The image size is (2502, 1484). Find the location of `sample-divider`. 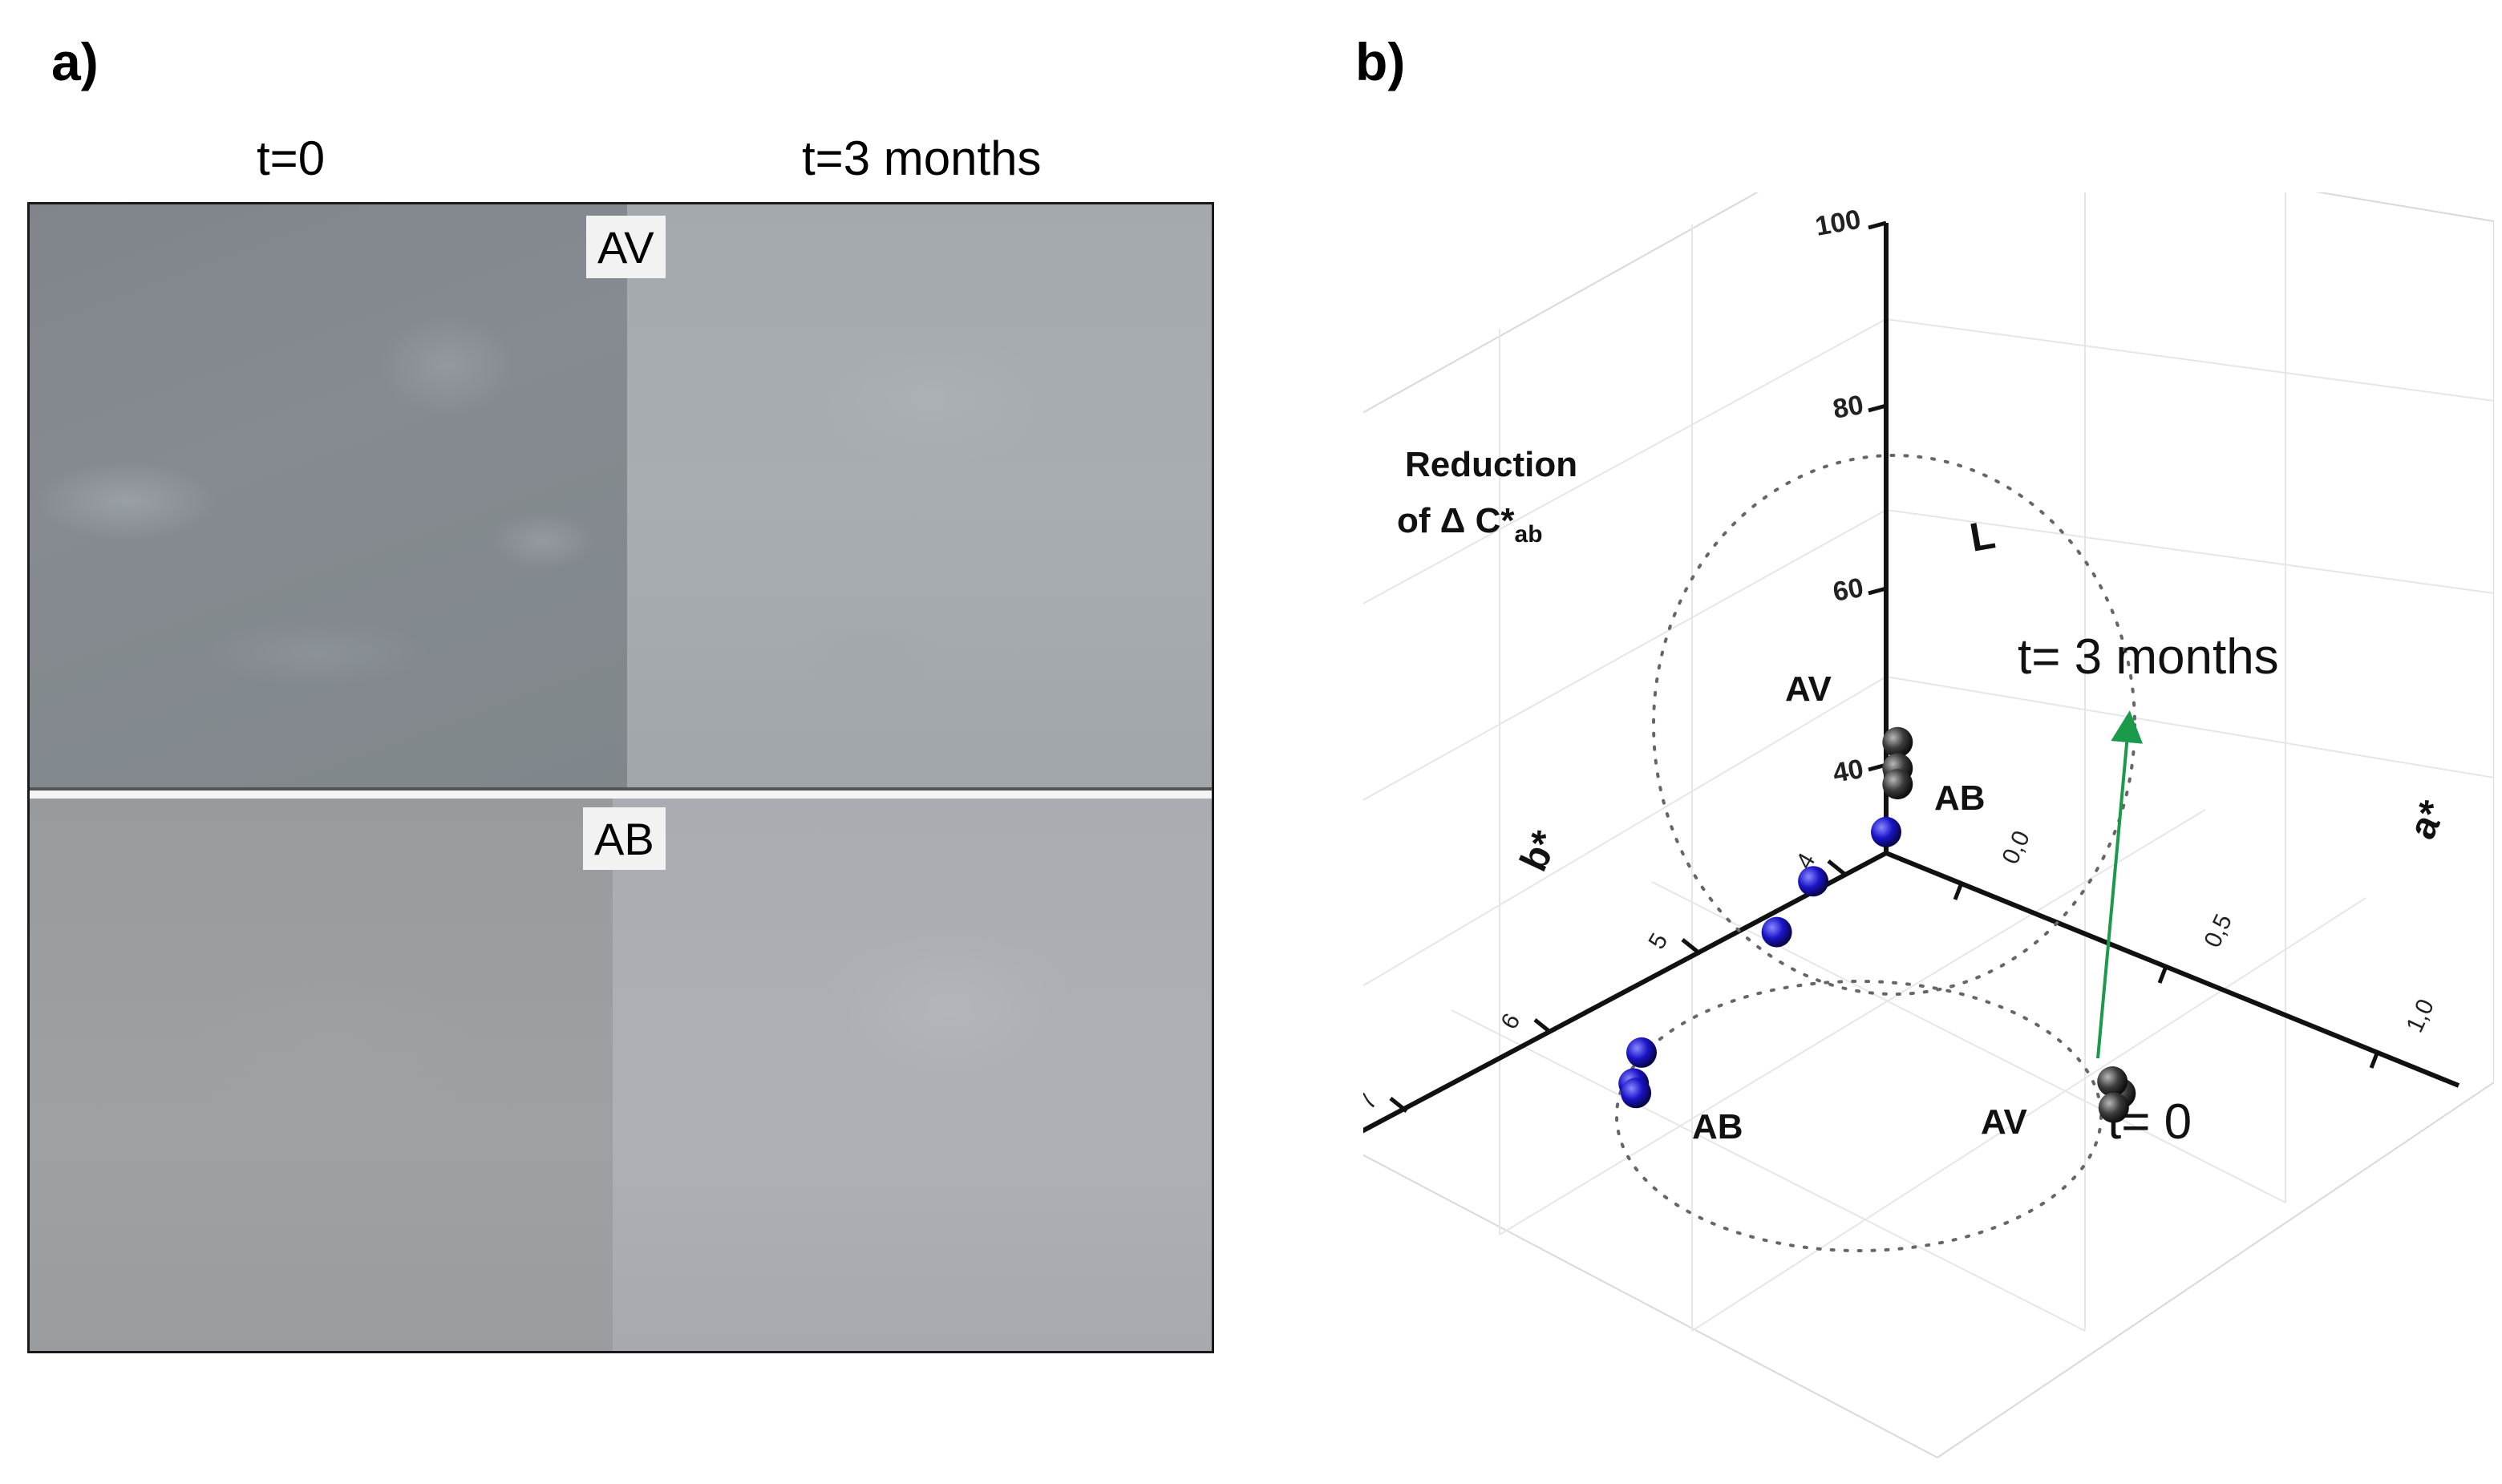

sample-divider is located at coordinates (621, 793).